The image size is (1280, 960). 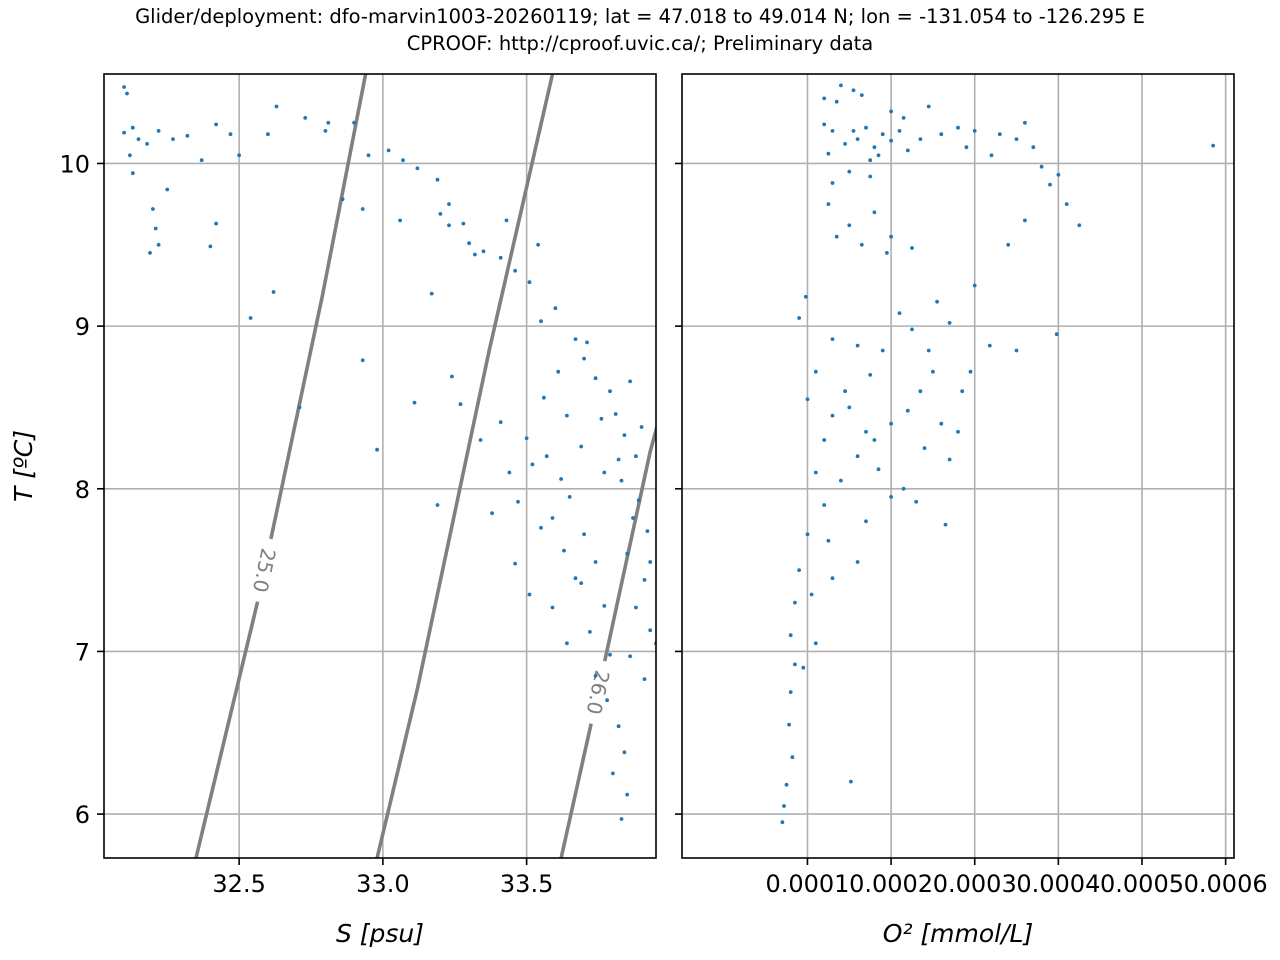 I want to click on x-tick-label: 0.0004, so click(x=1058, y=884).